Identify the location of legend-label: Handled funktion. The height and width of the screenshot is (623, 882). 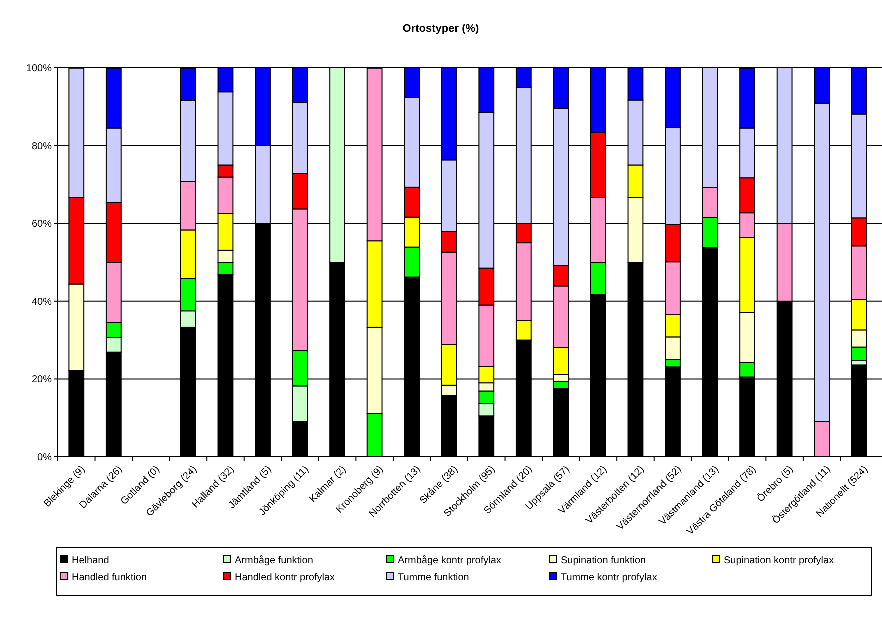
(110, 578).